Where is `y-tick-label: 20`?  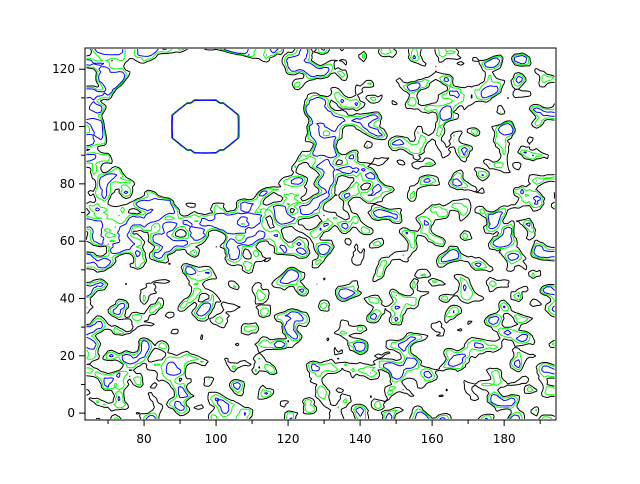
y-tick-label: 20 is located at coordinates (67, 356).